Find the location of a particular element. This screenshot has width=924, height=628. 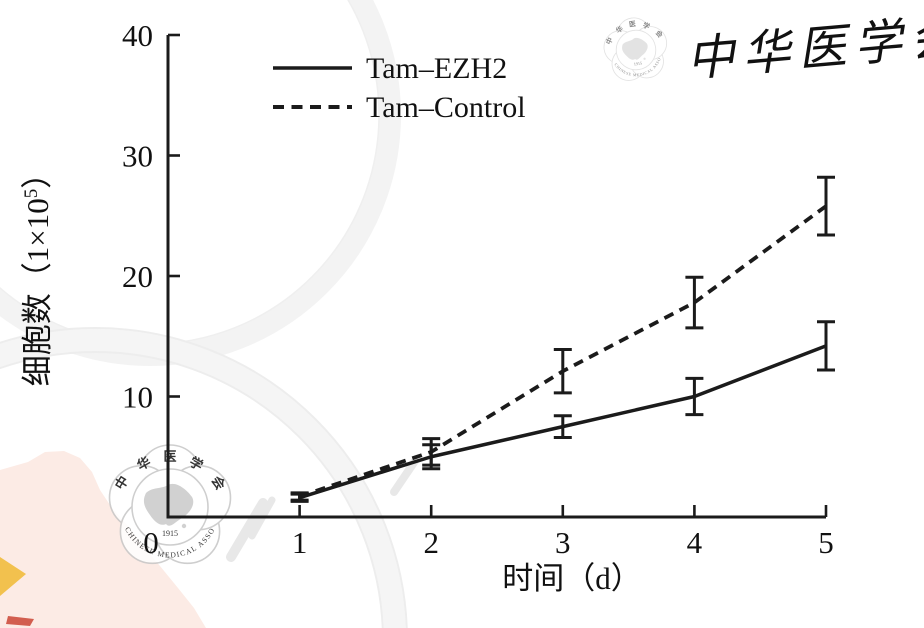

y-tick-label-30: 30 is located at coordinates (137, 156).